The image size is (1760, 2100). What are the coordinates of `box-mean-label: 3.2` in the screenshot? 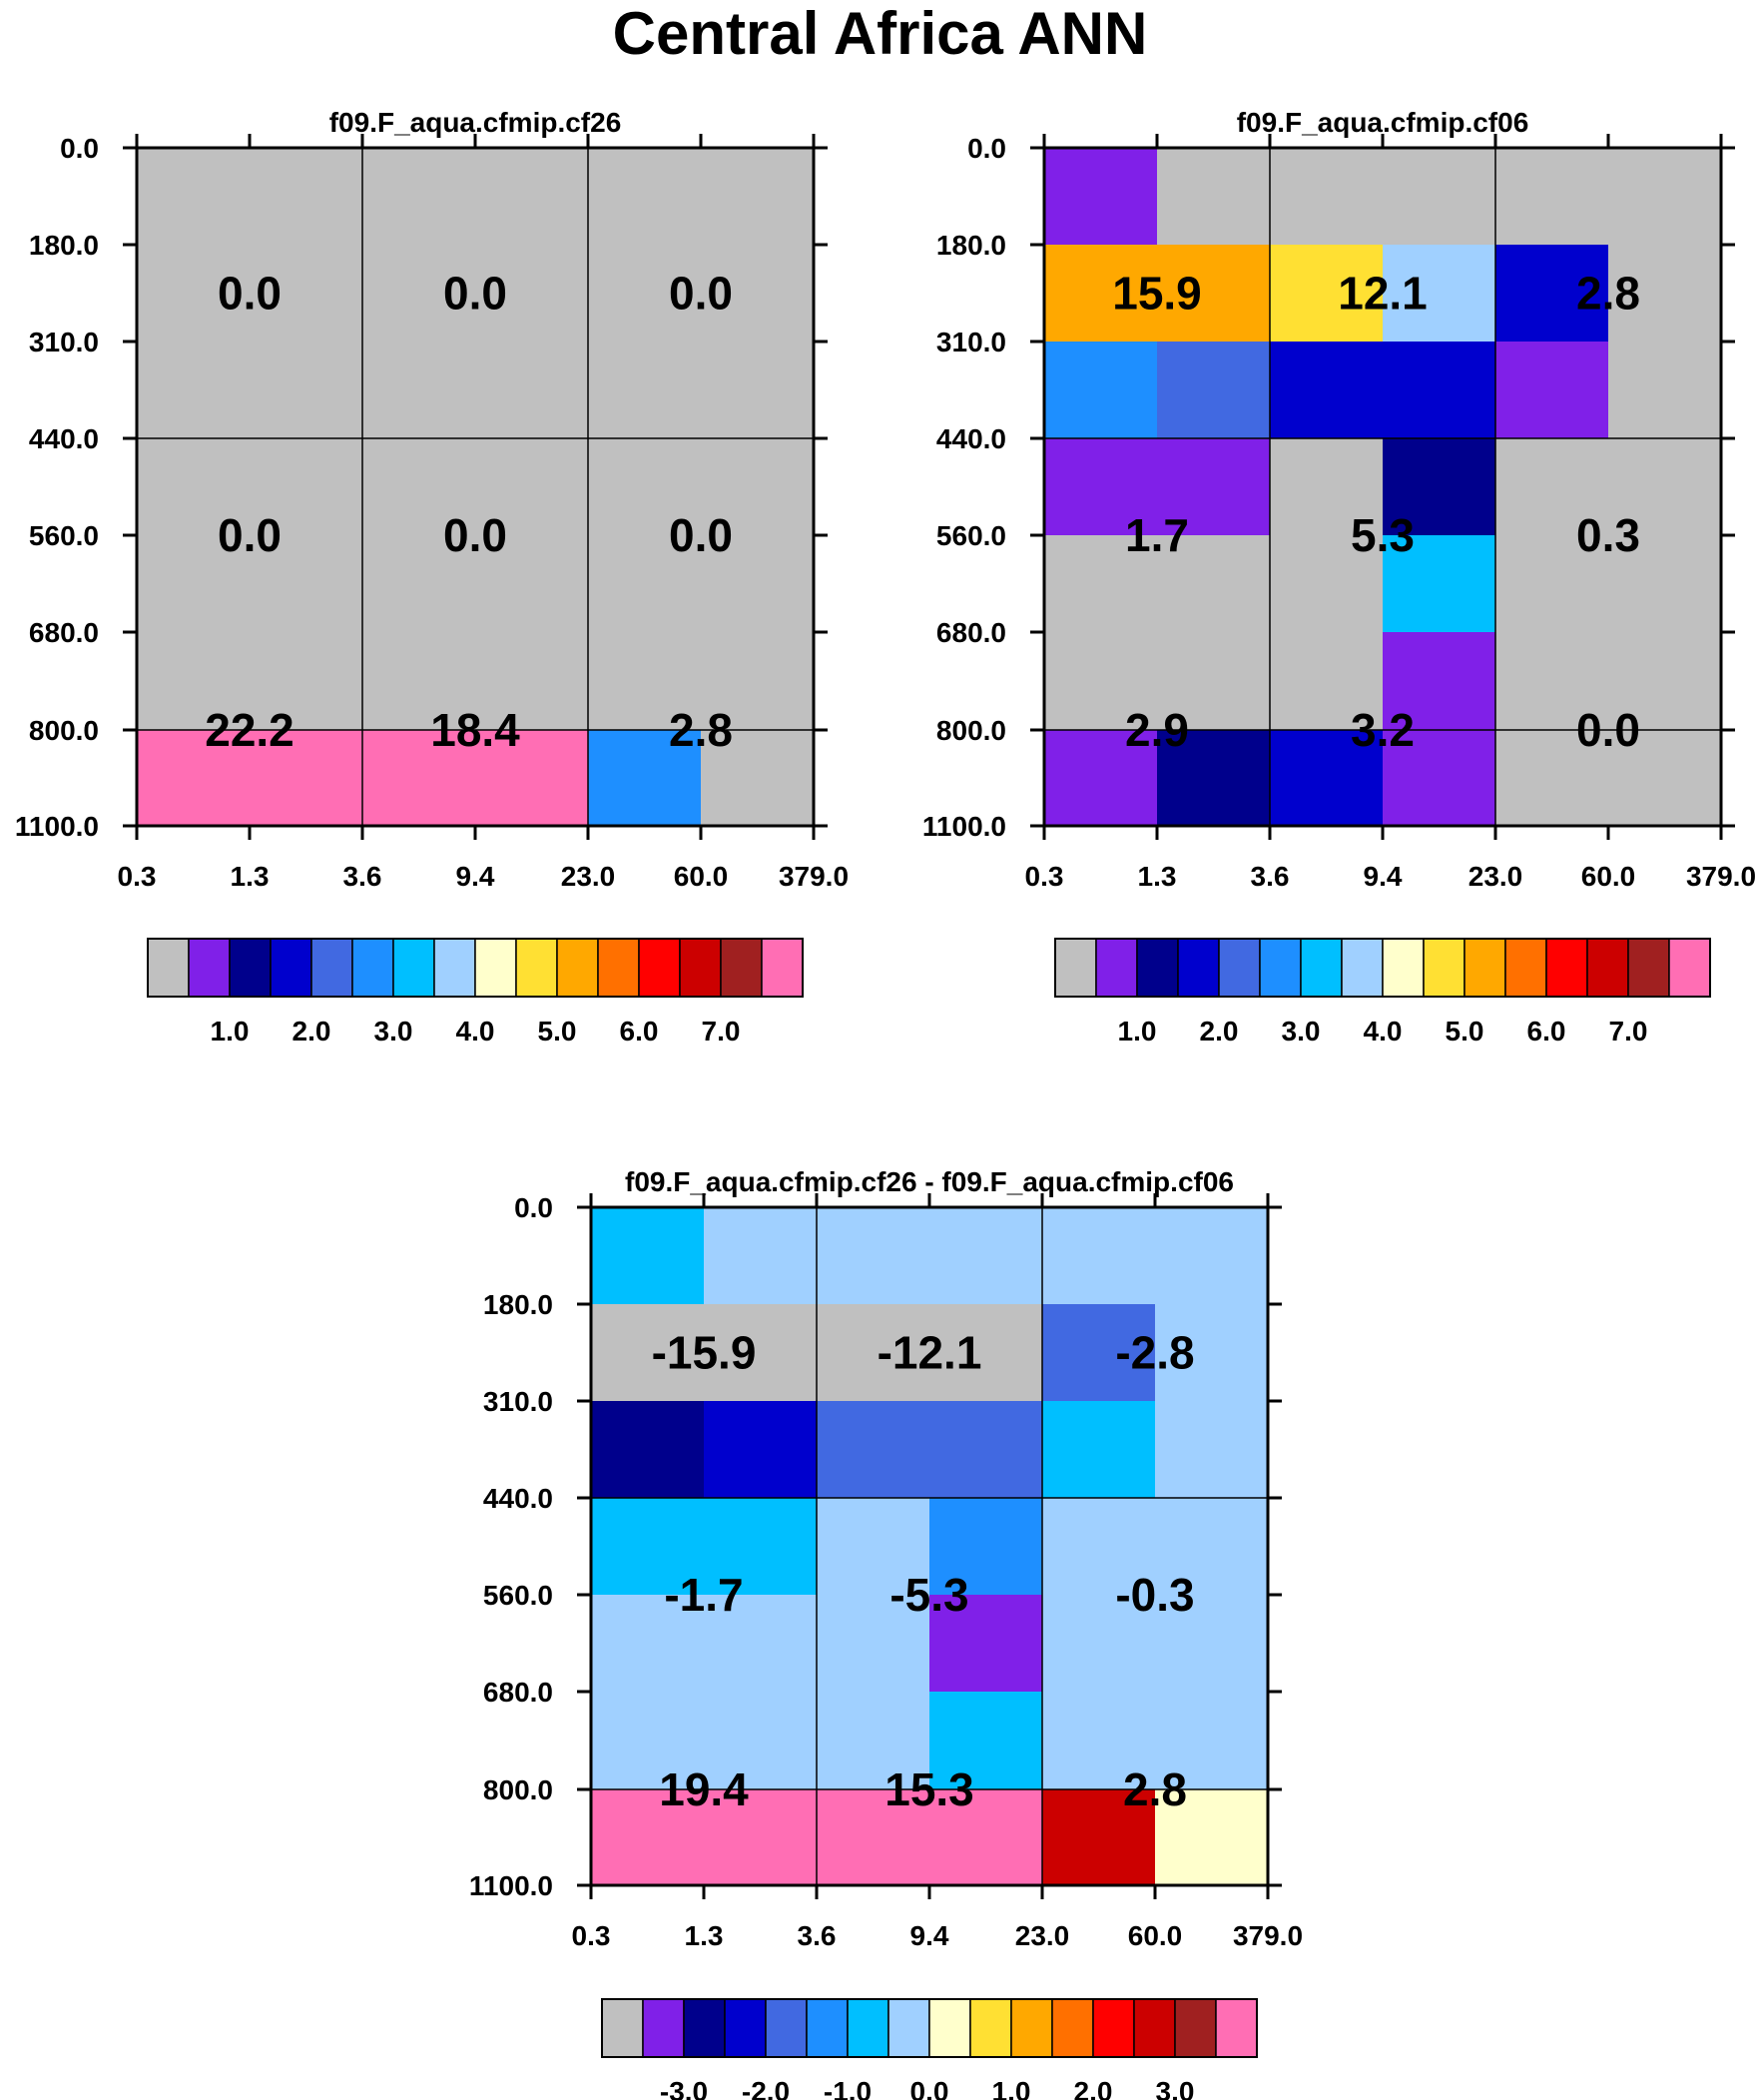 It's located at (1383, 730).